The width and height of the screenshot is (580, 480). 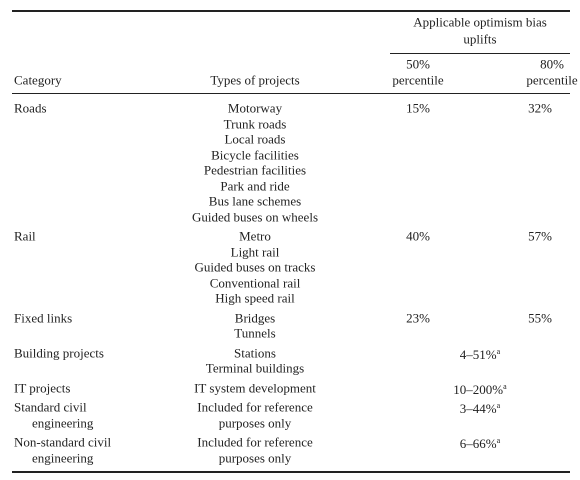 What do you see at coordinates (480, 39) in the screenshot?
I see `group-header: uplifts` at bounding box center [480, 39].